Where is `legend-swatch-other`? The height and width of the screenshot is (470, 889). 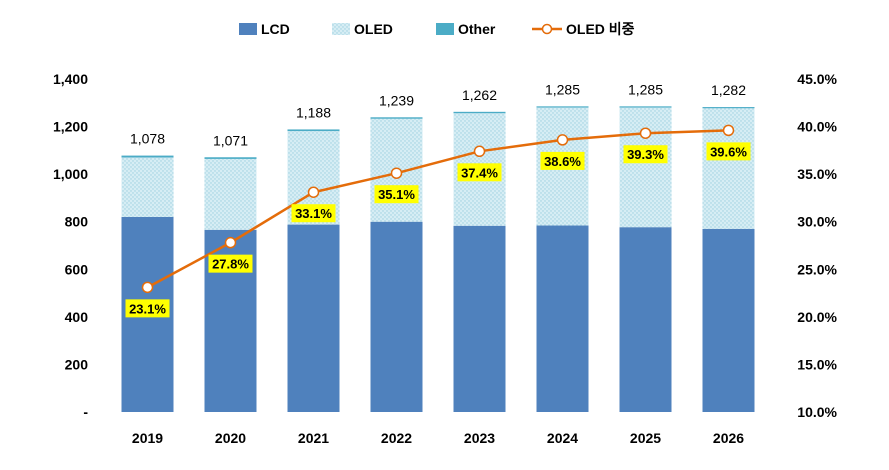 legend-swatch-other is located at coordinates (445, 29).